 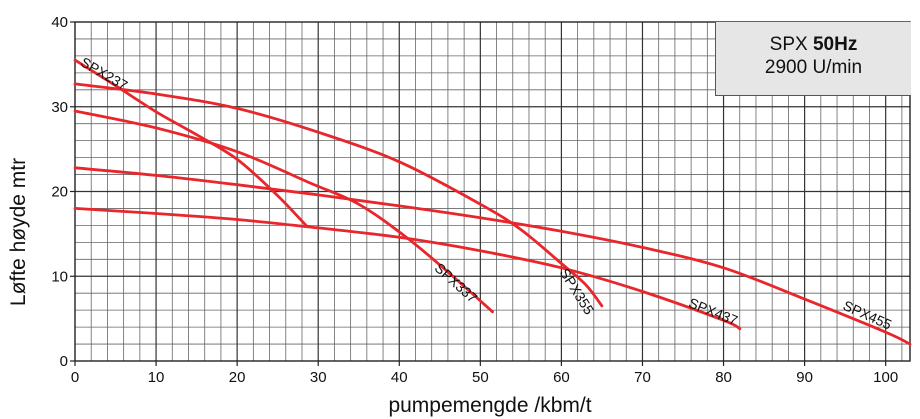 I want to click on y-axis-title-wrap: Løfte høyde mtr, so click(x=19, y=209).